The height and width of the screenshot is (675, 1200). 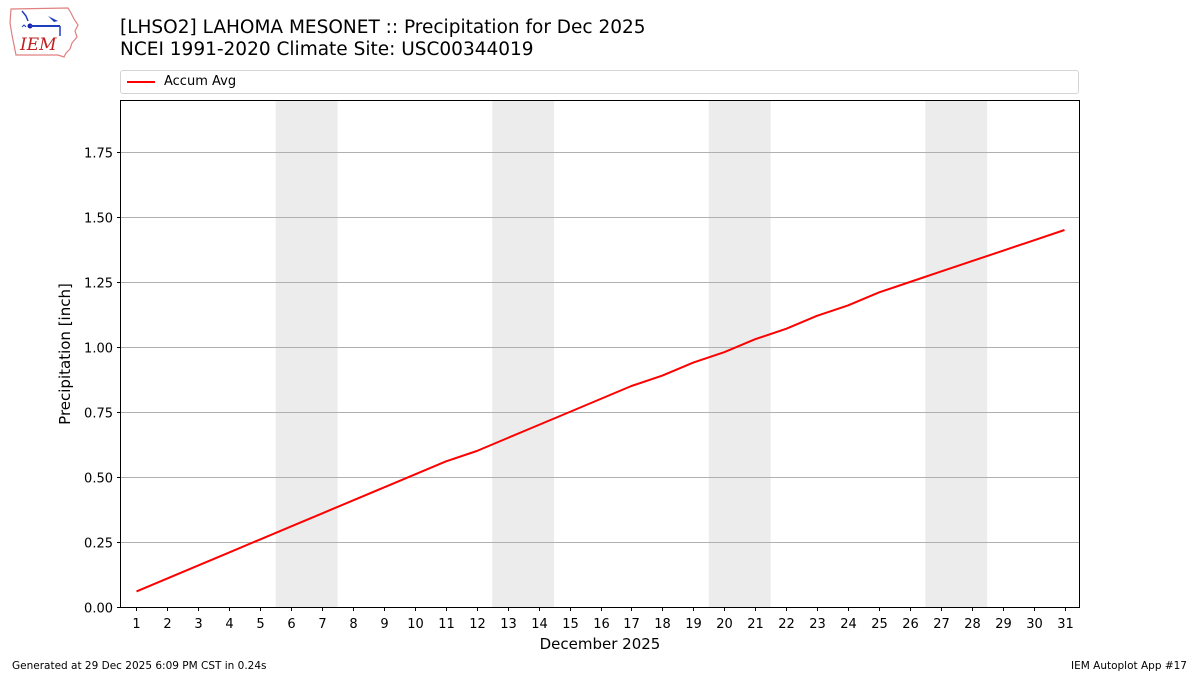 I want to click on x-tick-label: 22, so click(x=786, y=624).